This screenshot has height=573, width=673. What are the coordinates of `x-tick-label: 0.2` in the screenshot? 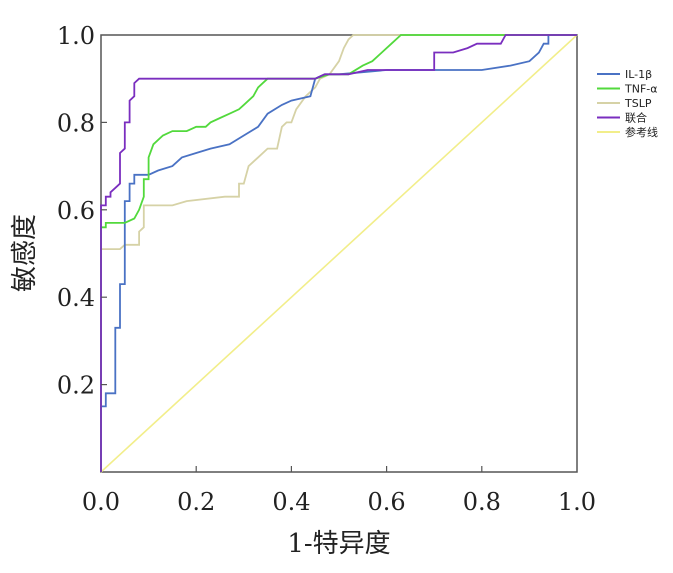 It's located at (196, 502).